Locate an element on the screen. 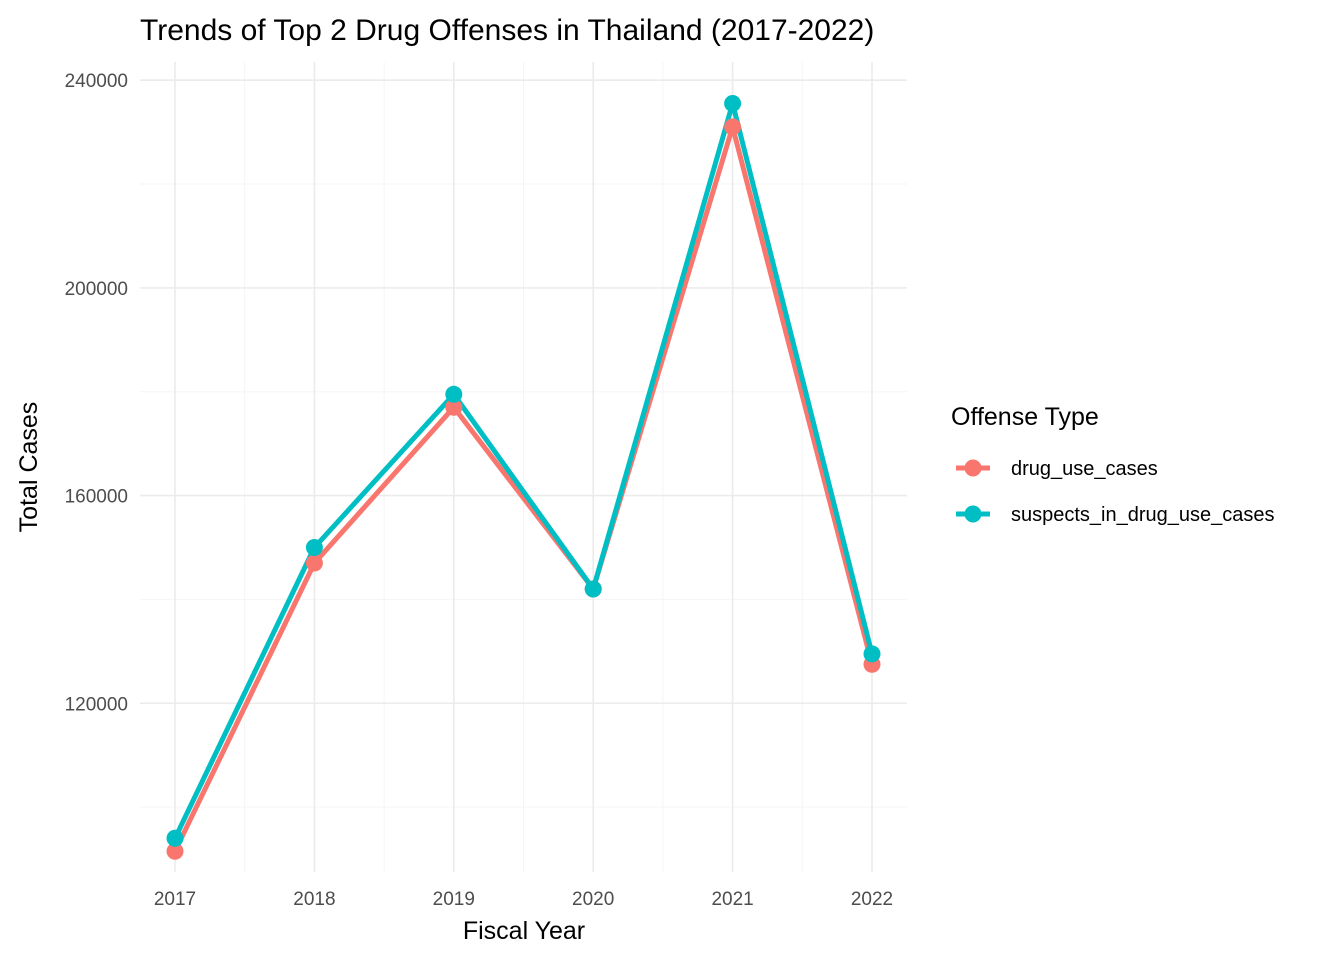 The image size is (1344, 960). x-axis-title: Fiscal Year is located at coordinates (524, 931).